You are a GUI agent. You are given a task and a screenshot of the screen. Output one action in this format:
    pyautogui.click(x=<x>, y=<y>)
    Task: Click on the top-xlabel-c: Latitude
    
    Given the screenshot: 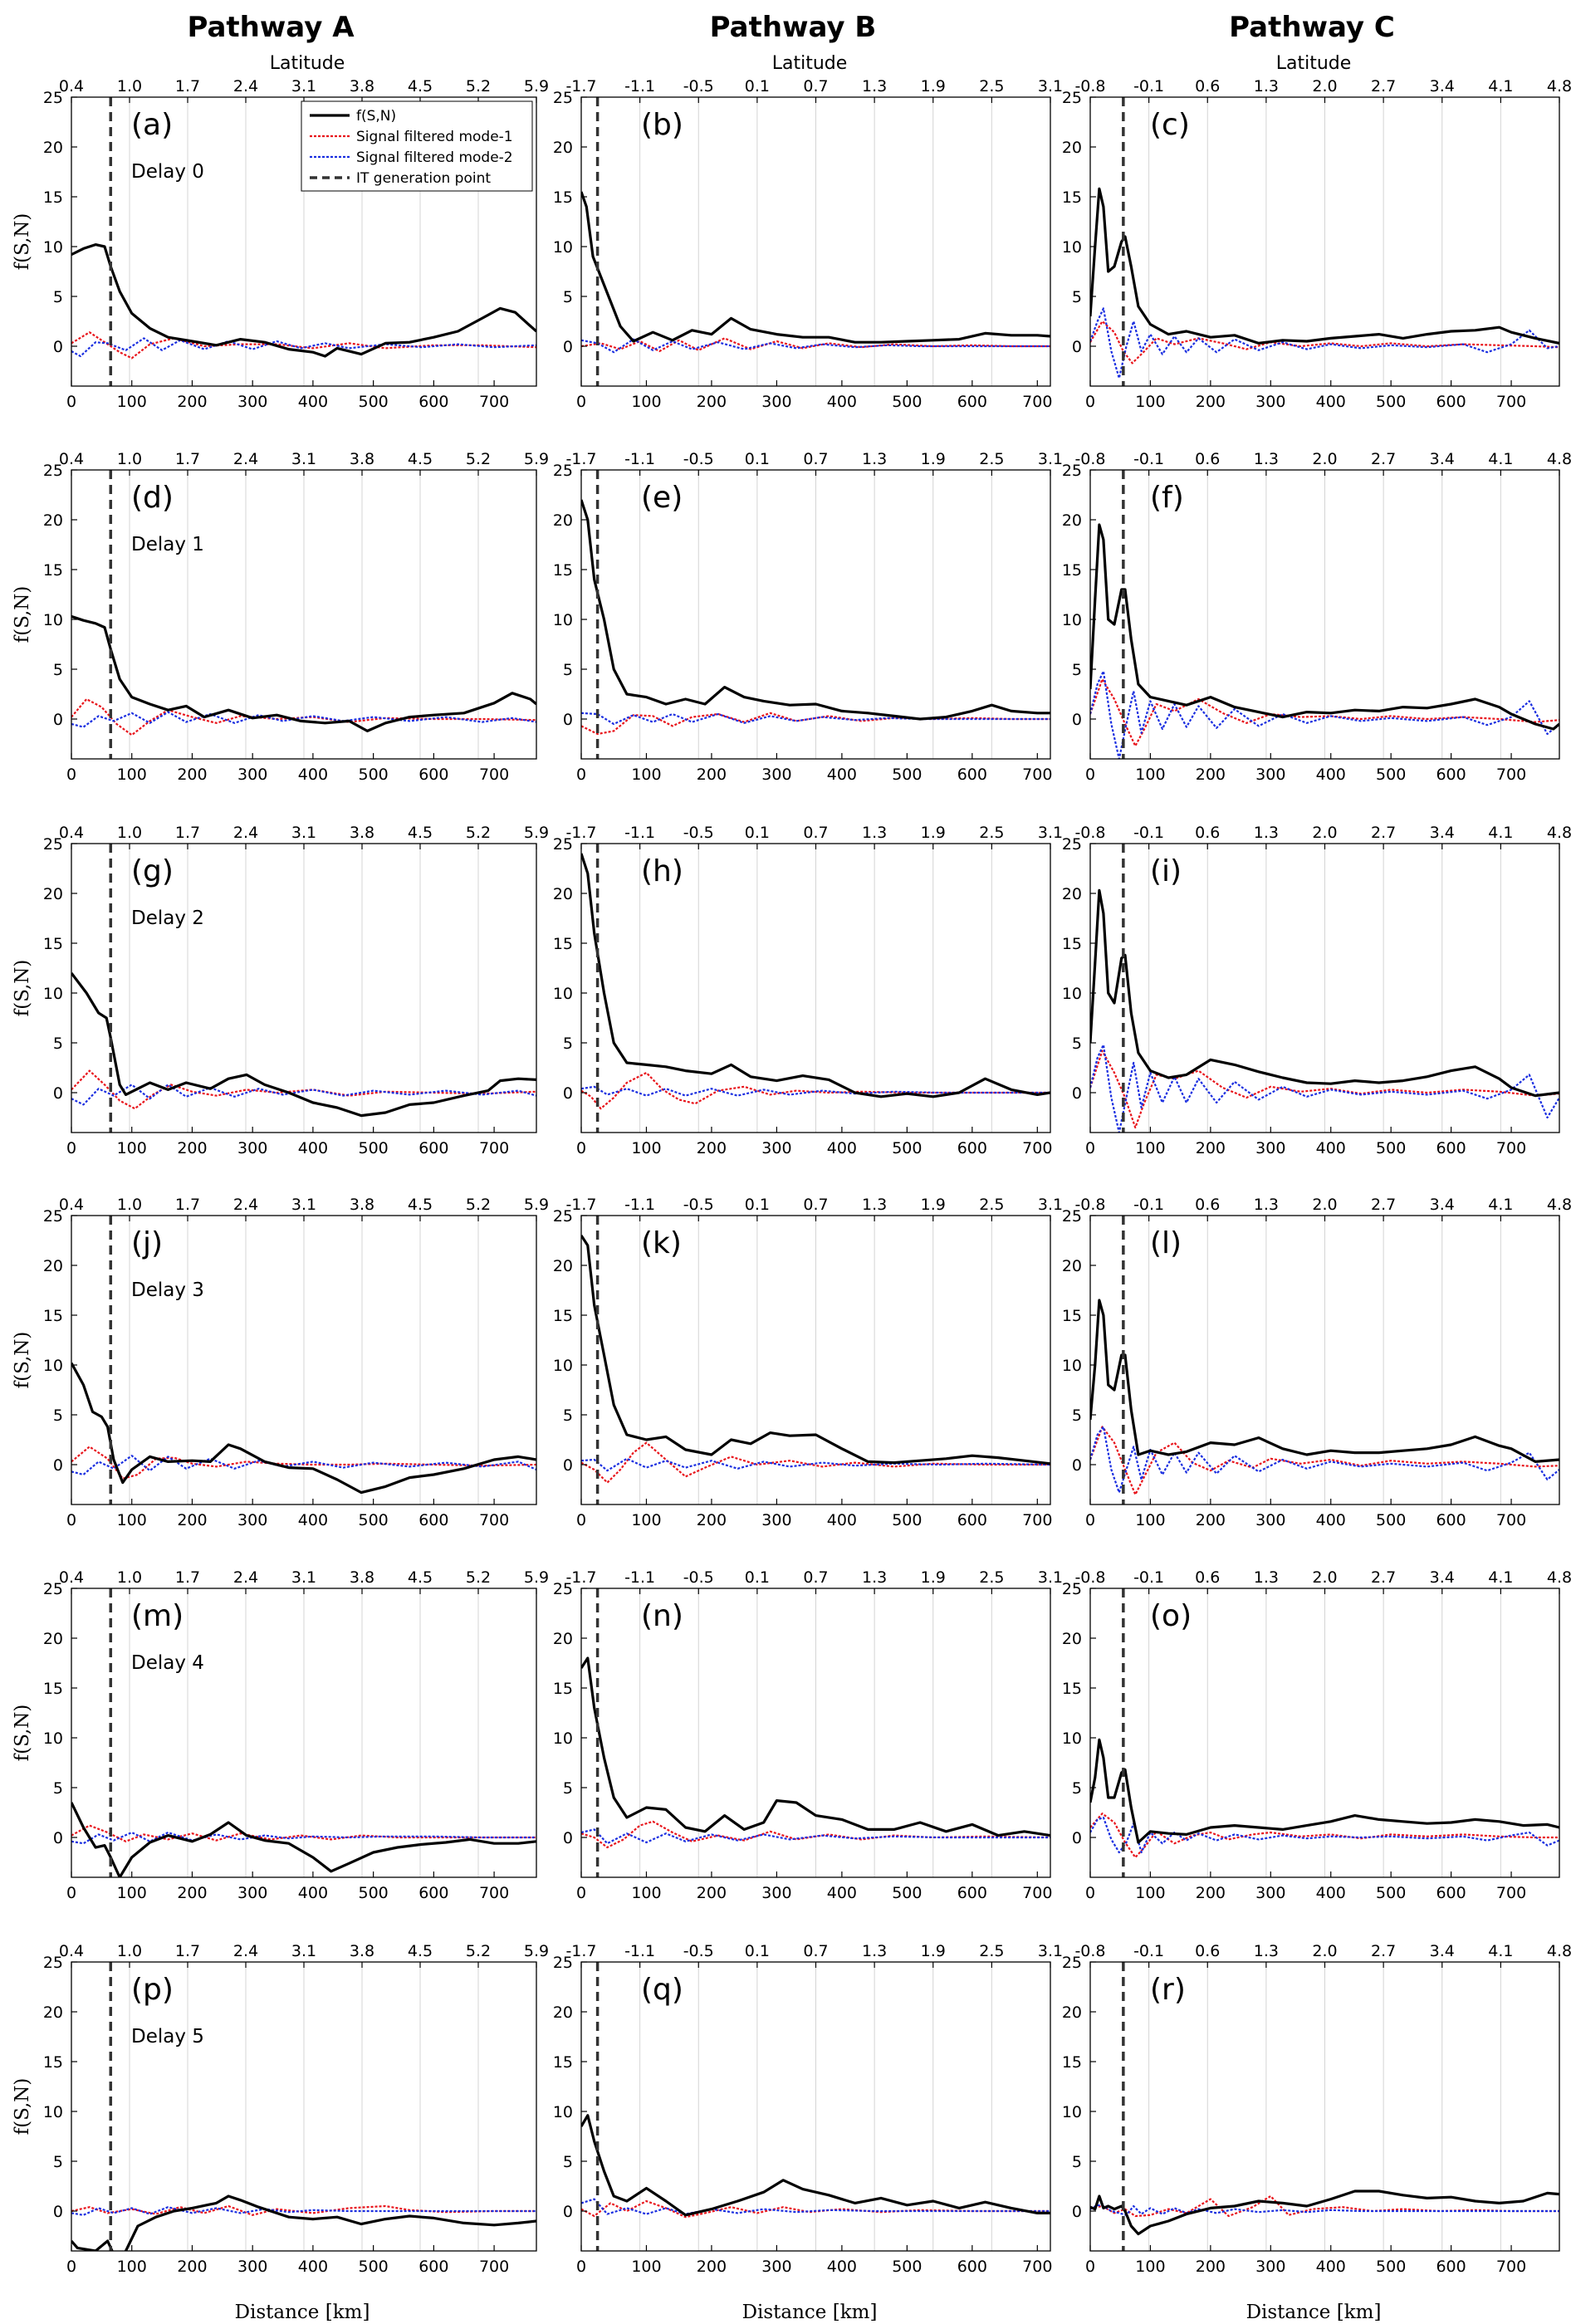 What is the action you would take?
    pyautogui.click(x=1314, y=63)
    